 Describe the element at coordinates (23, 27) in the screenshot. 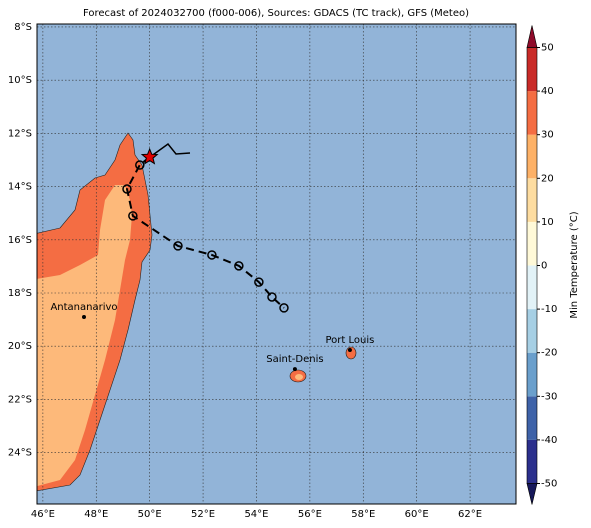

I see `y-tick-label: 8°S` at that location.